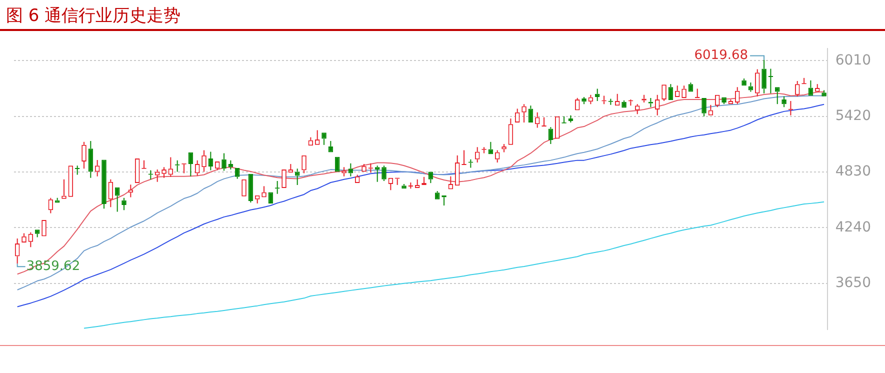 The image size is (885, 373). I want to click on chart-title: 图 6 通信行业历史走势, so click(93, 16).